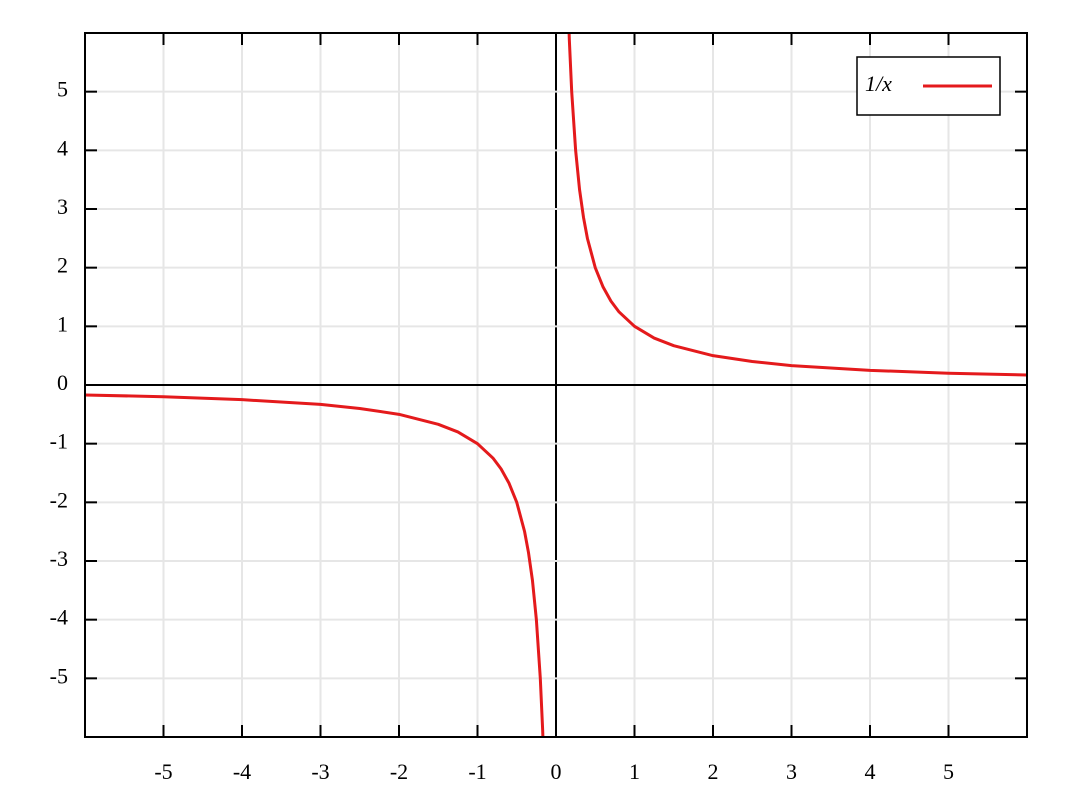 The height and width of the screenshot is (810, 1080). I want to click on x-tick-label: 0, so click(556, 771).